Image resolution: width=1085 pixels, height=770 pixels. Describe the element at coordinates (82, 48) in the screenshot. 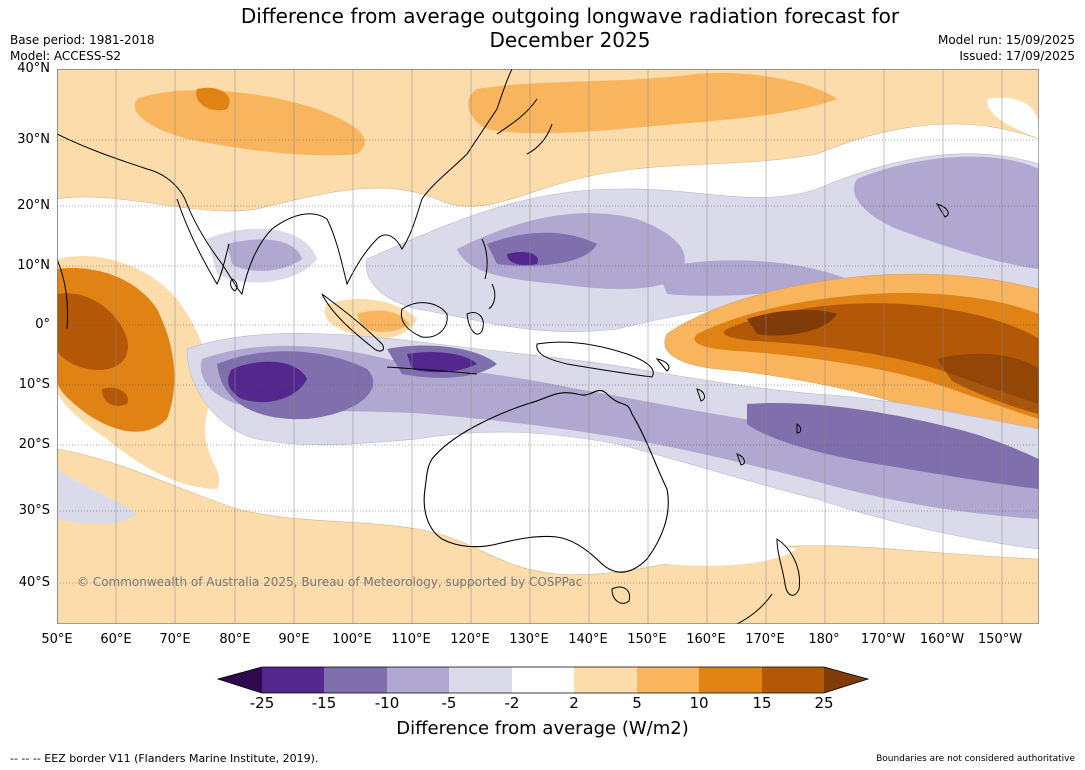

I see `base-info: Base period: 1981-2018 Model: ACCESS-S2` at that location.